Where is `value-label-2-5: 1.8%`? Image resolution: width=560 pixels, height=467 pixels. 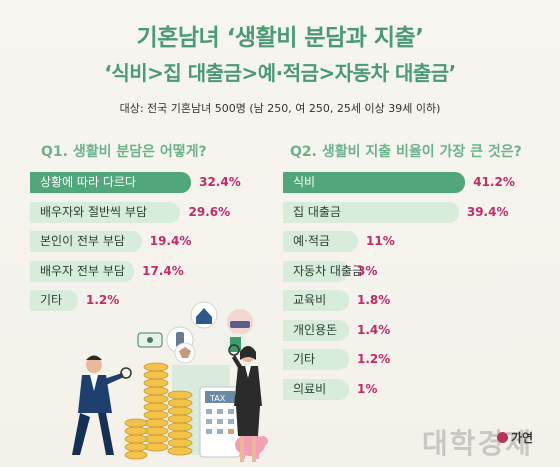 value-label-2-5: 1.8% is located at coordinates (374, 300).